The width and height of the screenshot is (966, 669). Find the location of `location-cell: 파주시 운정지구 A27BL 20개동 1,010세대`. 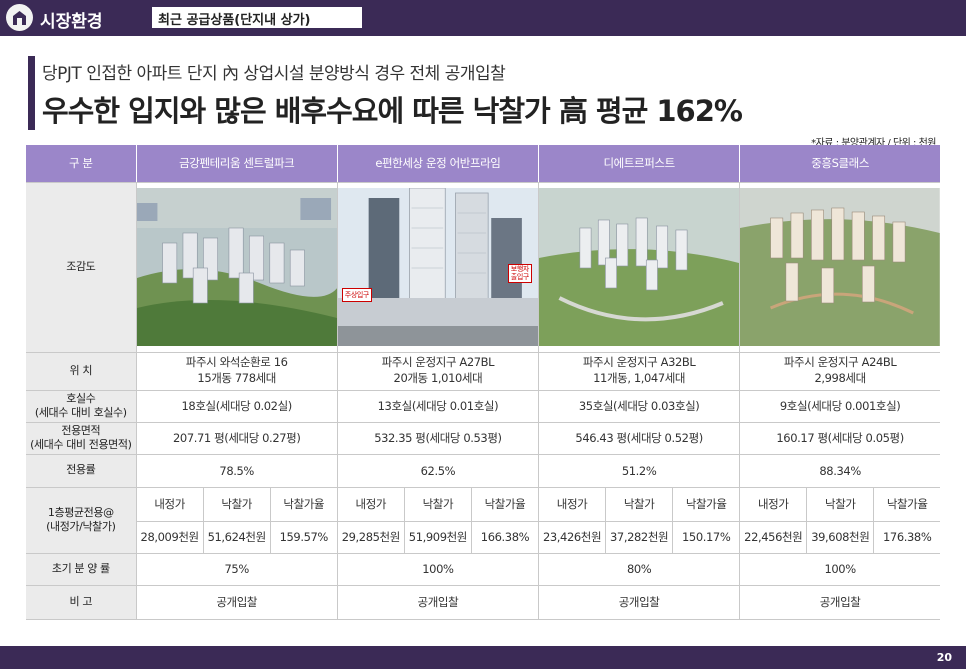

location-cell: 파주시 운정지구 A27BL 20개동 1,010세대 is located at coordinates (438, 371).